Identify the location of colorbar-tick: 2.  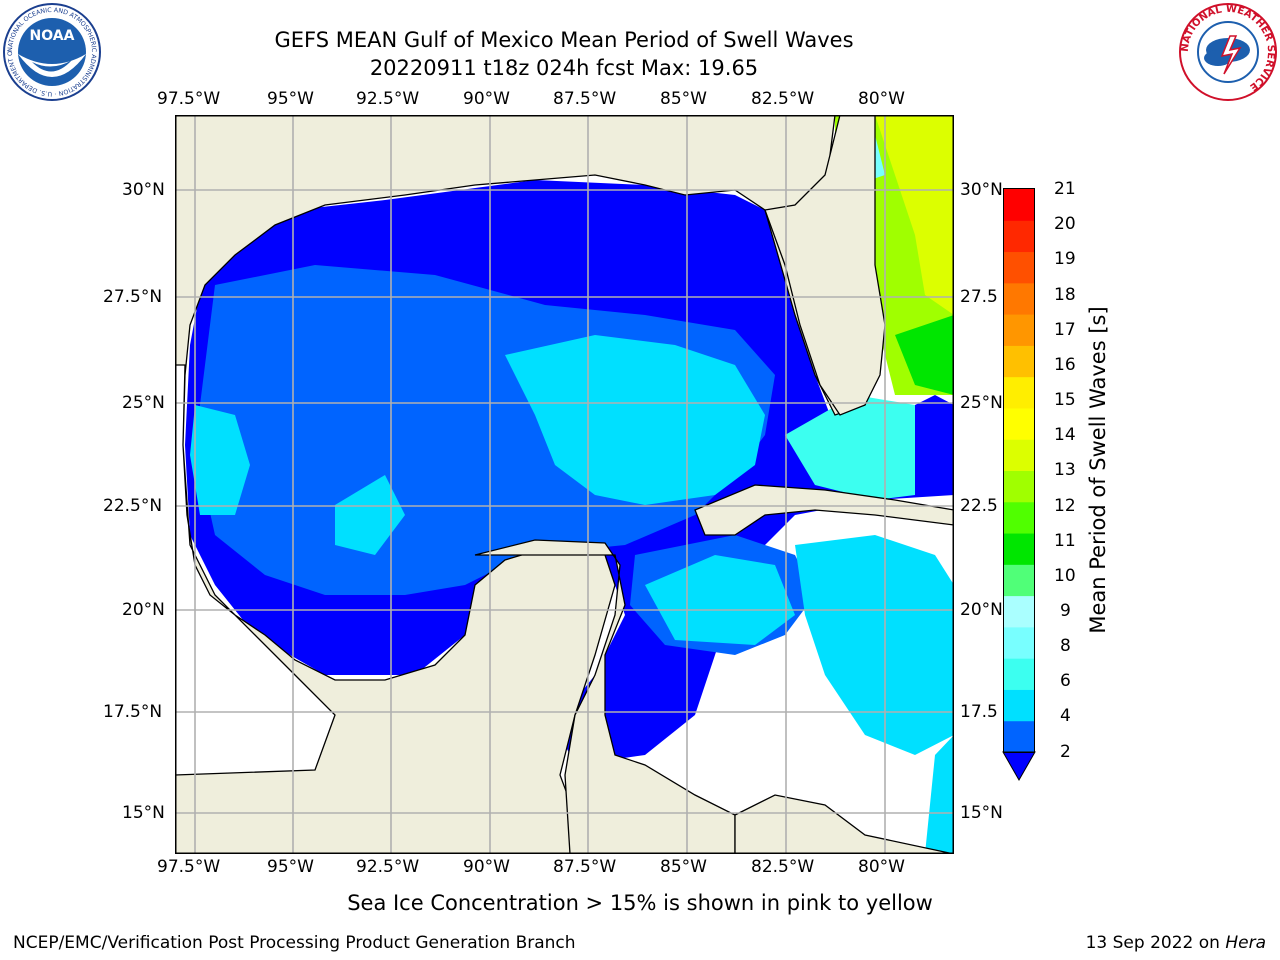
(1065, 752).